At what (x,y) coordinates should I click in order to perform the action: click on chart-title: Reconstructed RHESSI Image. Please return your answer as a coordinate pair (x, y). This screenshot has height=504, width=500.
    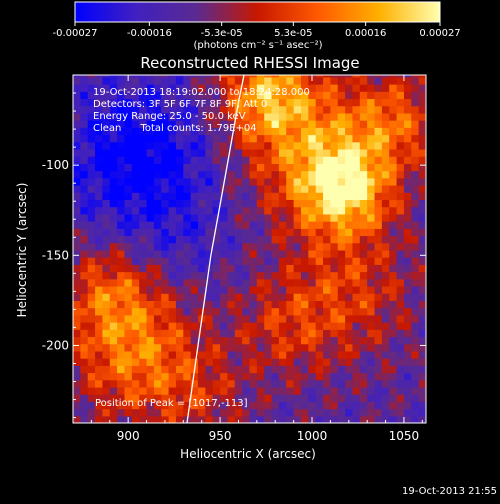
    Looking at the image, I should click on (249, 63).